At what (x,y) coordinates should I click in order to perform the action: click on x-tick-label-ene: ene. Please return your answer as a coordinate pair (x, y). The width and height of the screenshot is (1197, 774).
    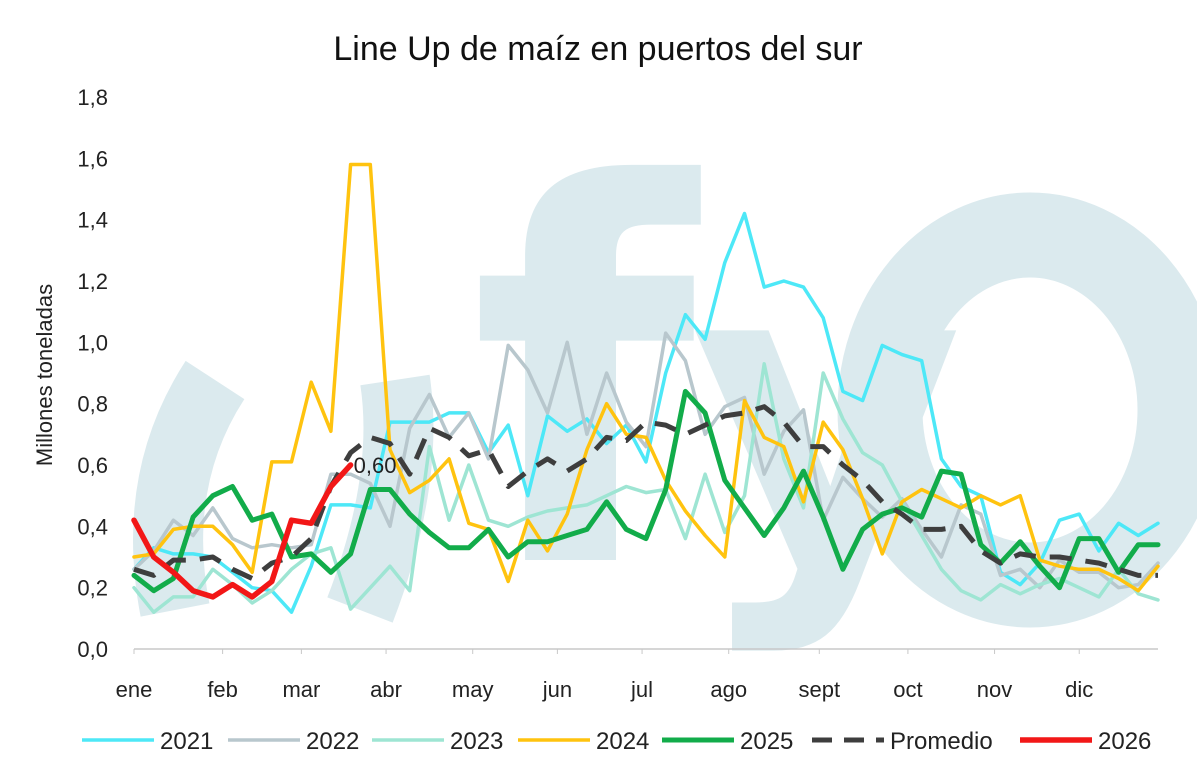
    Looking at the image, I should click on (134, 689).